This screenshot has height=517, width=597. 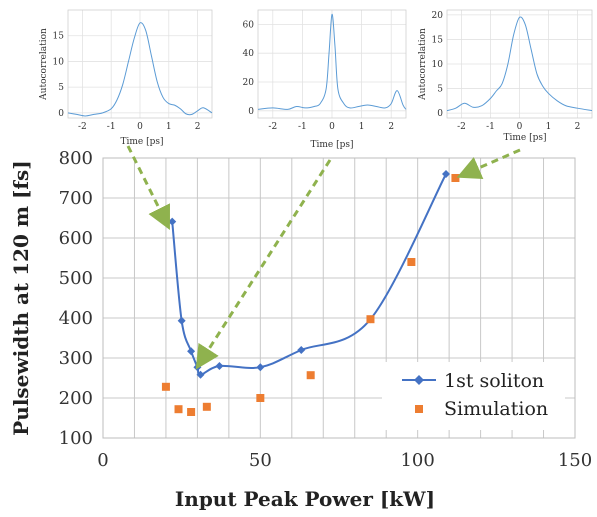 I want to click on legend-box, so click(x=473, y=396).